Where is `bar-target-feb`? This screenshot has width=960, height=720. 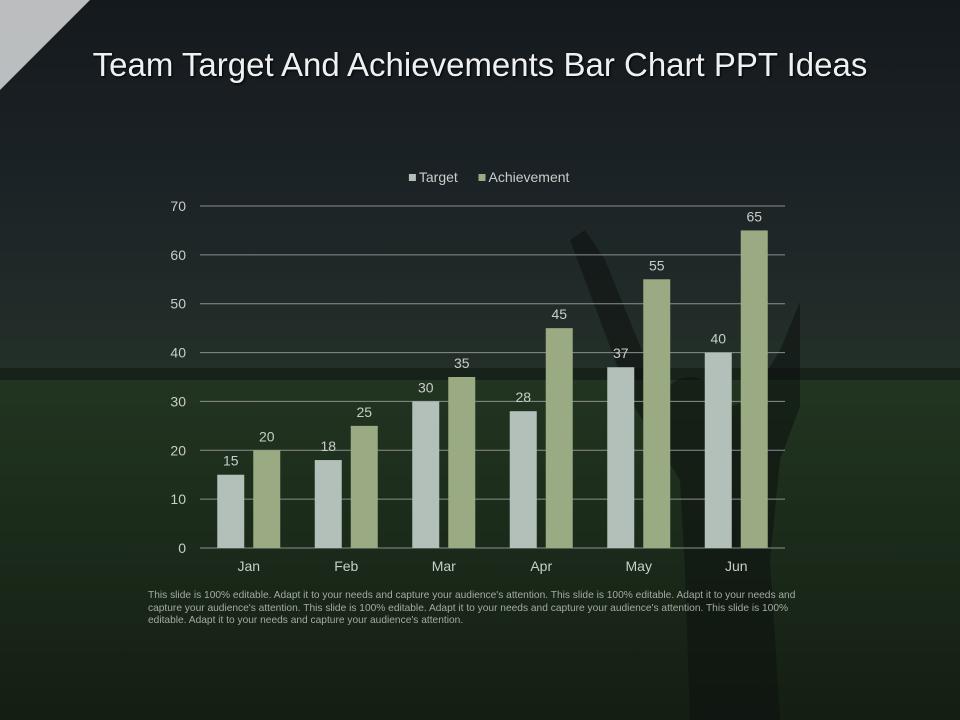
bar-target-feb is located at coordinates (328, 504).